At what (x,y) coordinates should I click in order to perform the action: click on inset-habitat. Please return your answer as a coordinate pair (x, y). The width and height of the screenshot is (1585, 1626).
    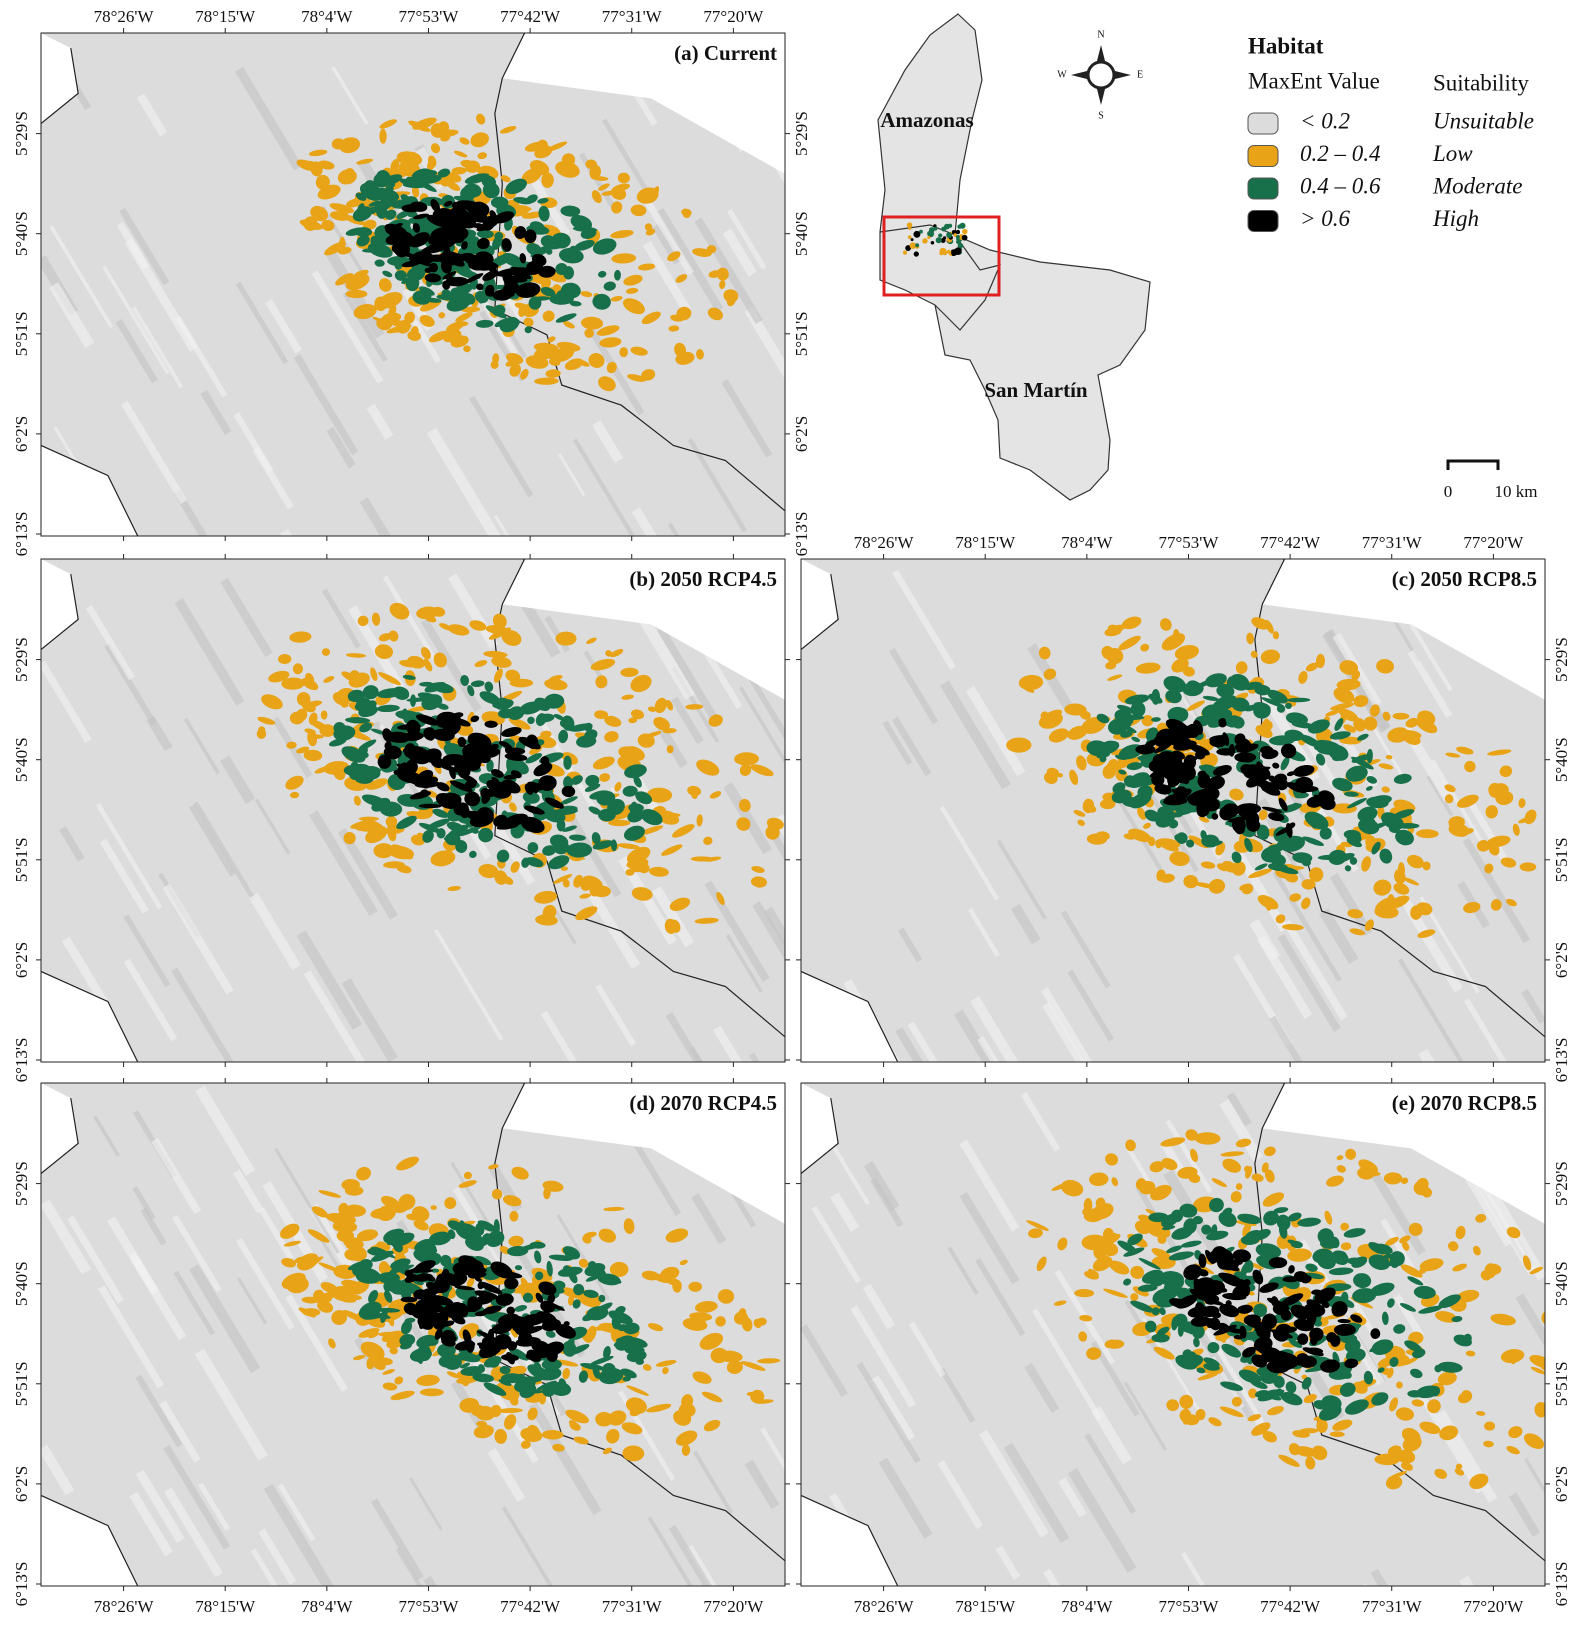
    Looking at the image, I should click on (940, 235).